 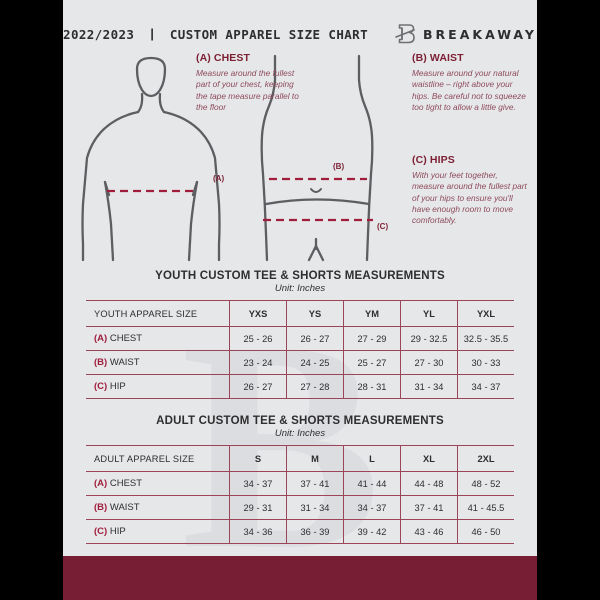 What do you see at coordinates (485, 362) in the screenshot?
I see `cell: 30 - 33` at bounding box center [485, 362].